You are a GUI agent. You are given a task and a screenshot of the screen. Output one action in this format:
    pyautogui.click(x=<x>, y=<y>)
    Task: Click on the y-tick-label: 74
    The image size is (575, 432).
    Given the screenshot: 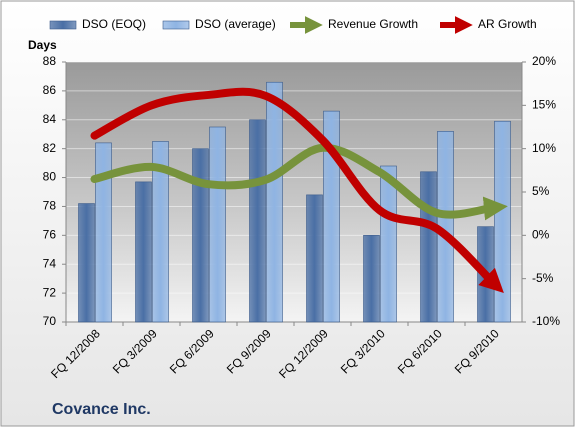 What is the action you would take?
    pyautogui.click(x=50, y=263)
    